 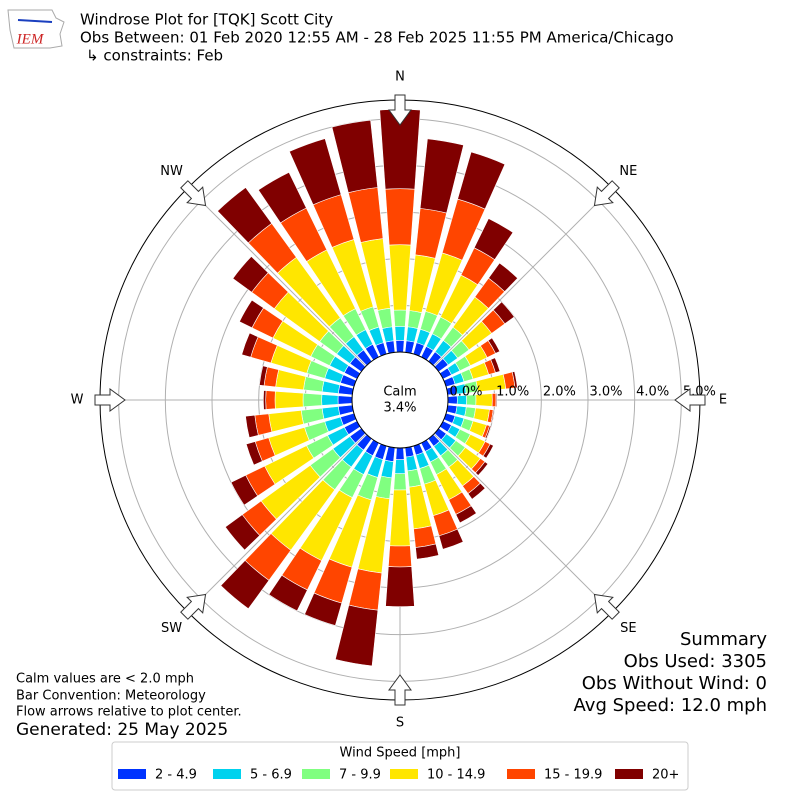 I want to click on direction-label: S, so click(x=400, y=723).